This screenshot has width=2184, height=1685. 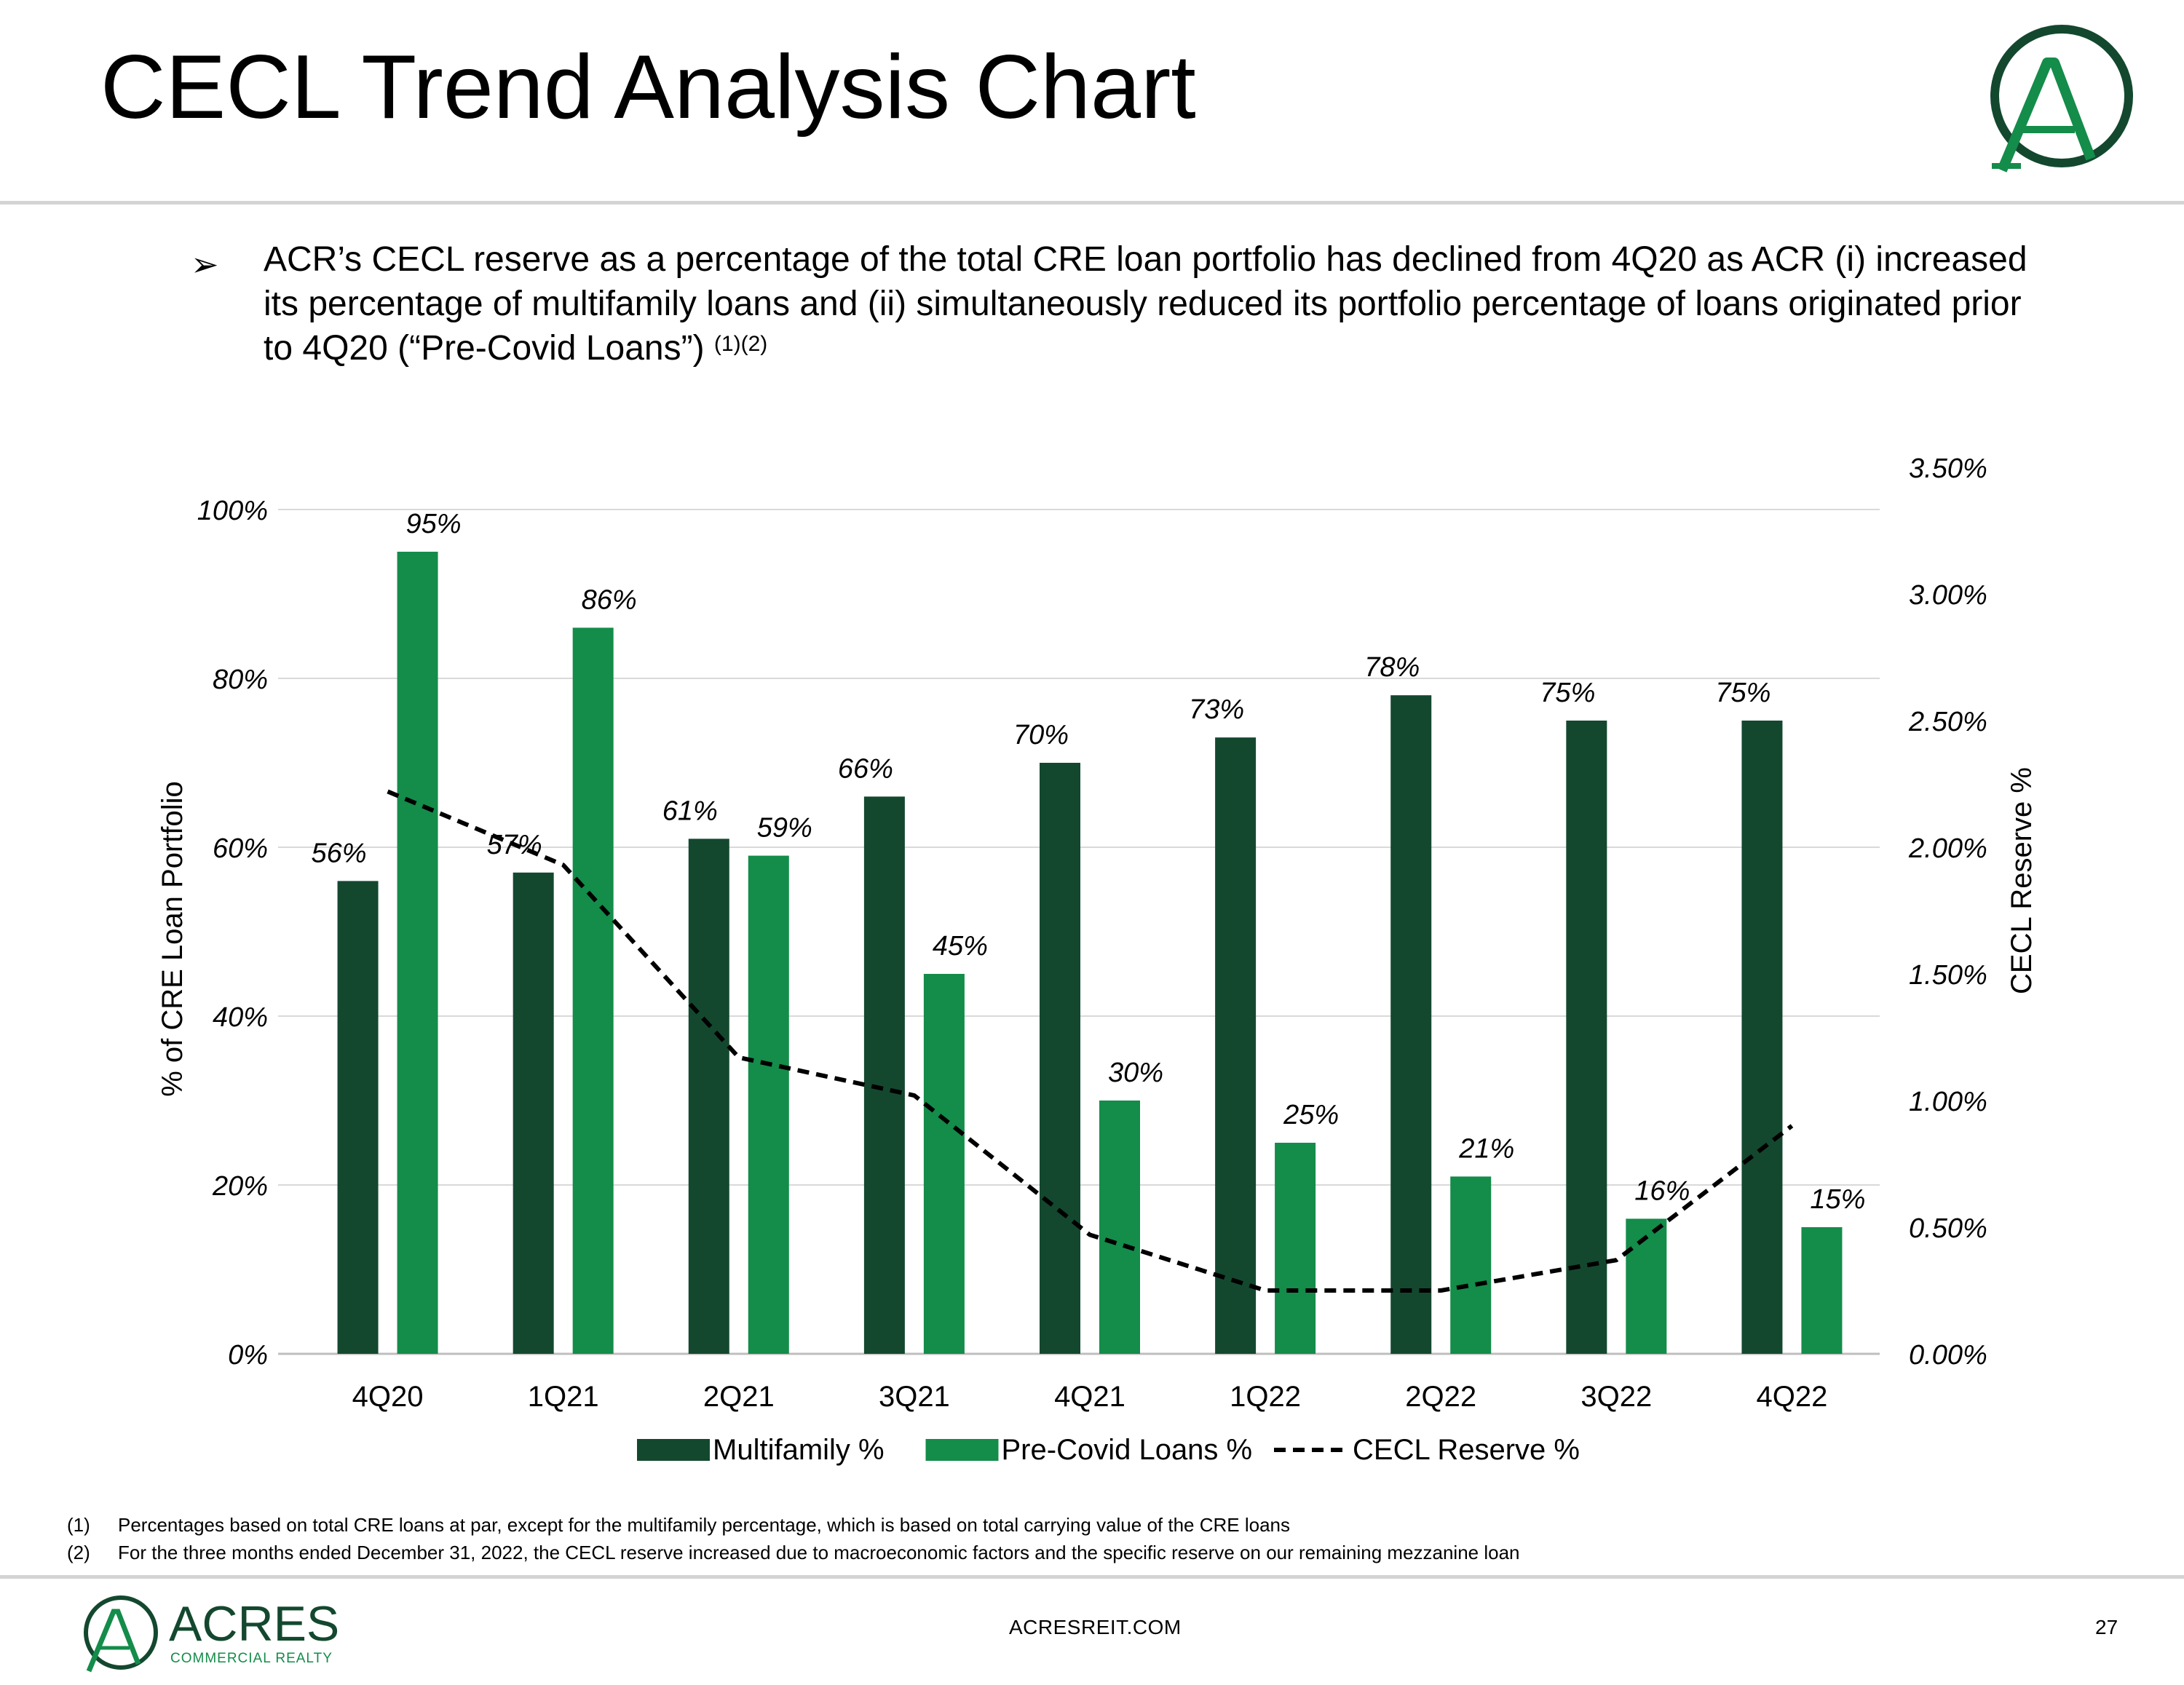 What do you see at coordinates (388, 1397) in the screenshot?
I see `x-tick-label: 4Q20` at bounding box center [388, 1397].